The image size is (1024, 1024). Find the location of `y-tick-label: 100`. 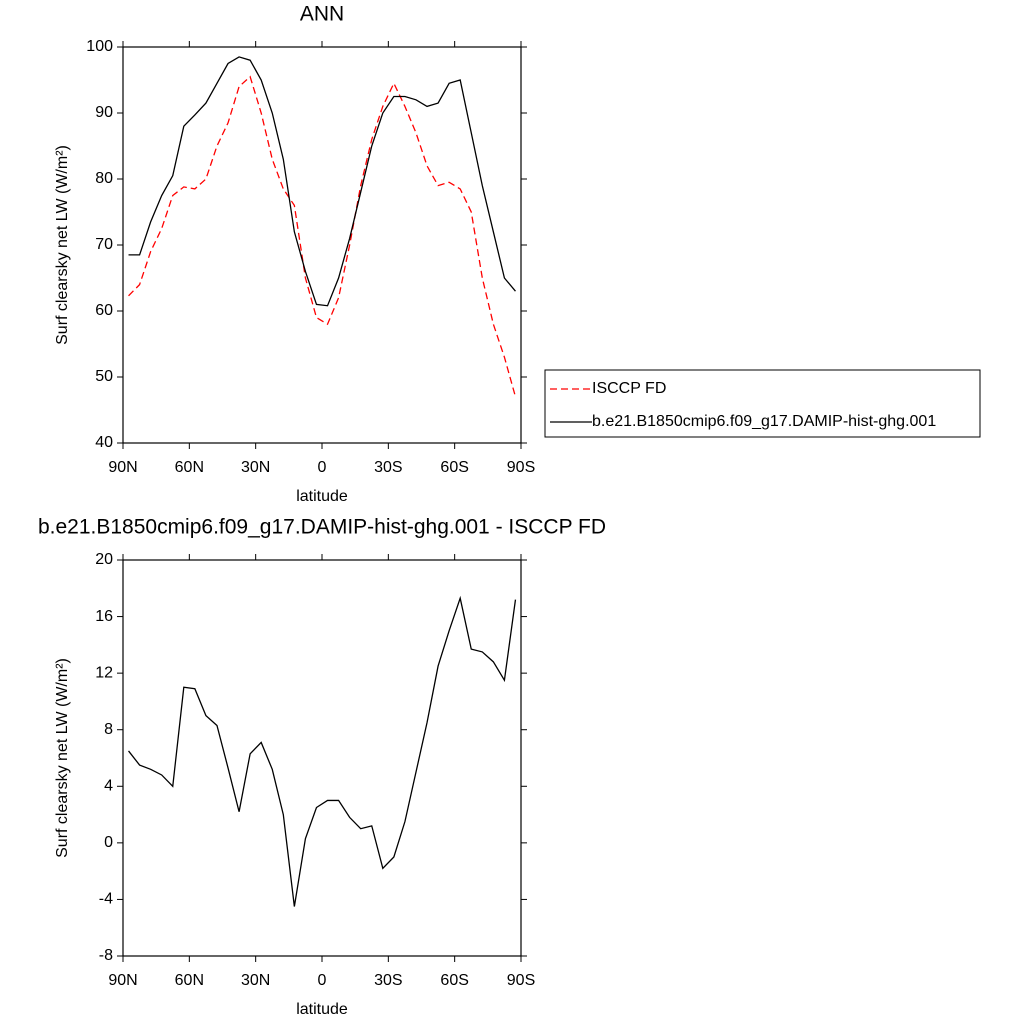

y-tick-label: 100 is located at coordinates (99, 46).